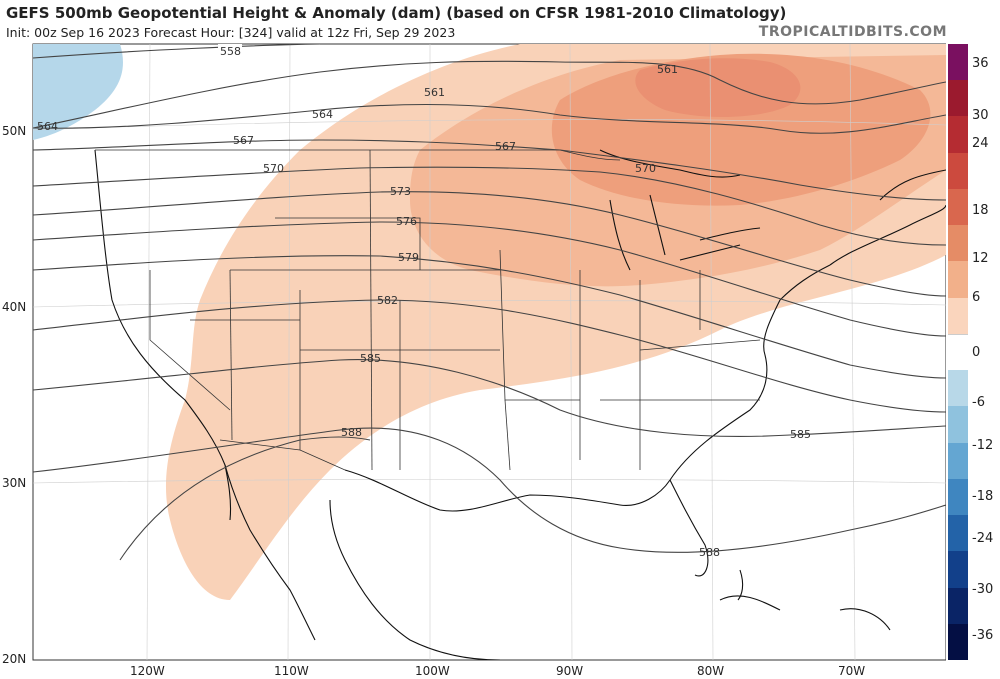 The image size is (1000, 679). Describe the element at coordinates (14, 483) in the screenshot. I see `lat-label: 30N` at that location.